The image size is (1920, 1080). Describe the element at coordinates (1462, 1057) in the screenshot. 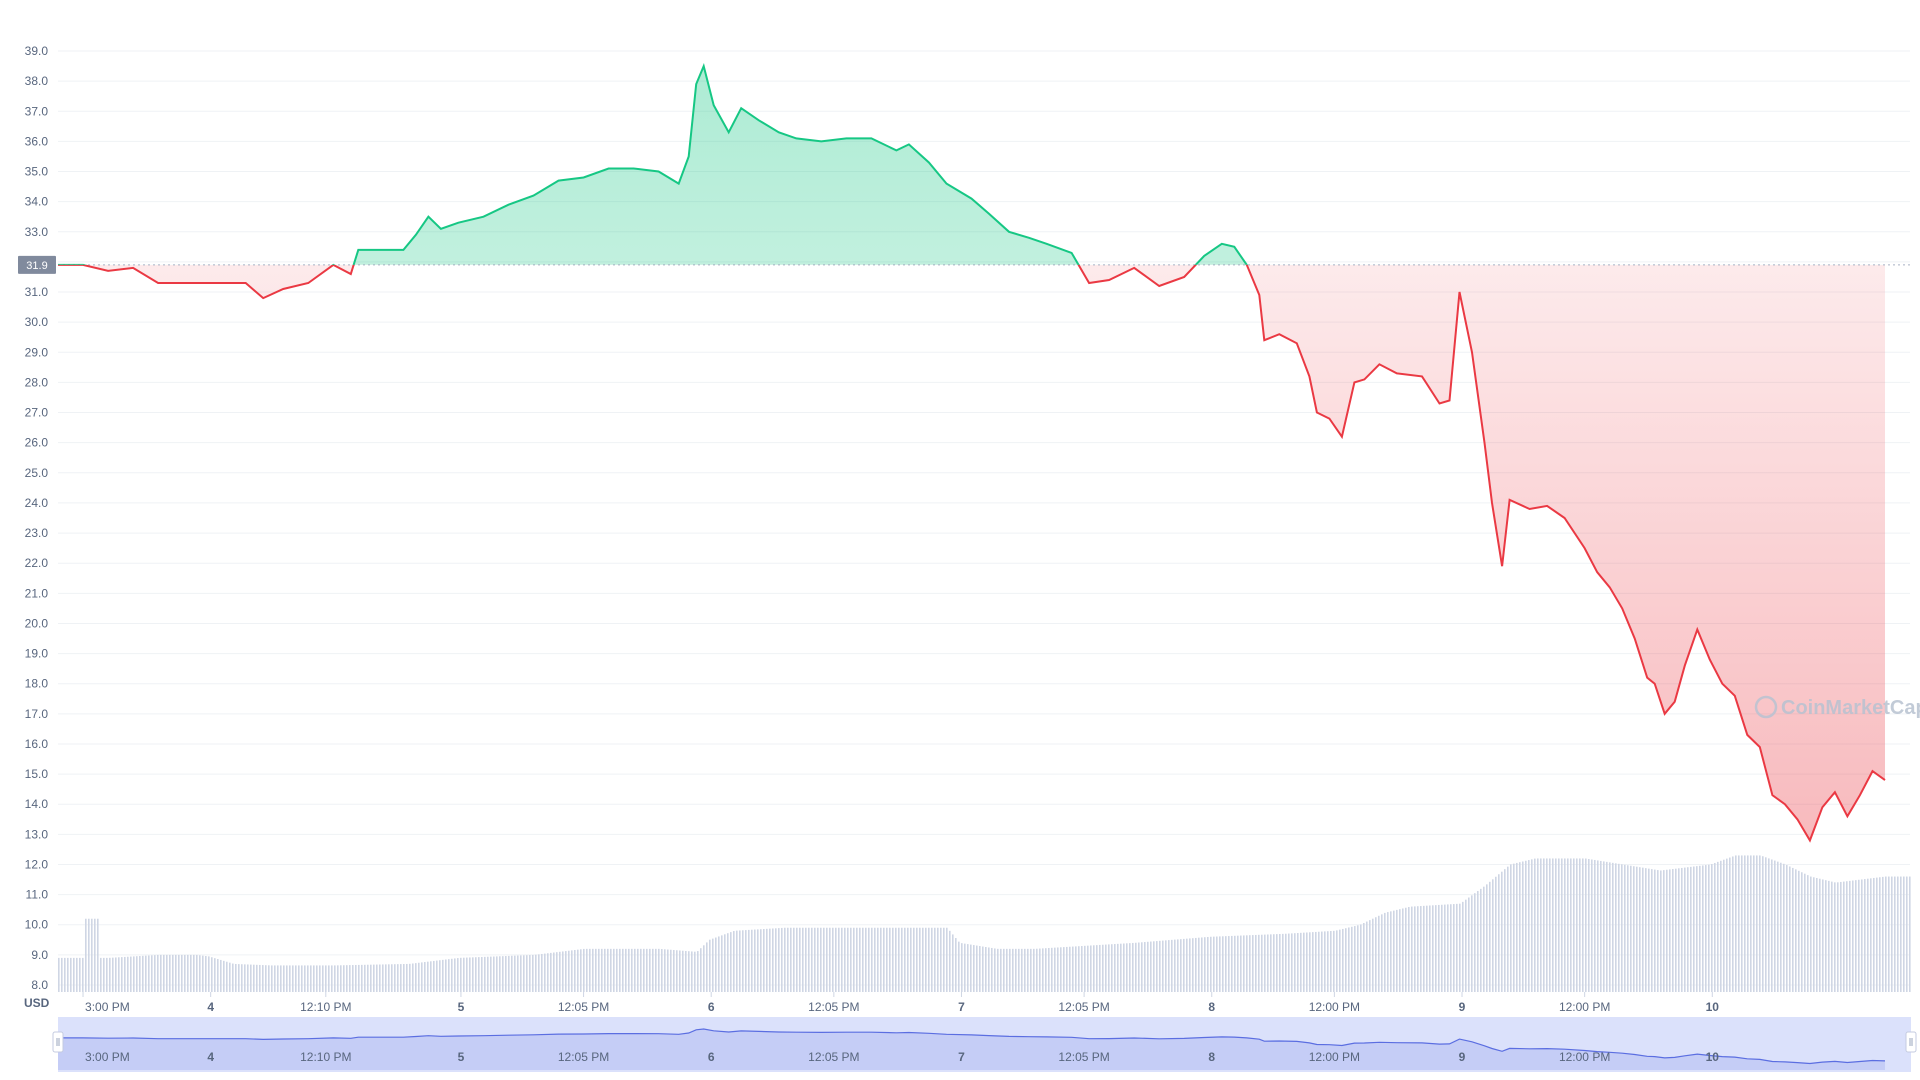

I see `navigator-tick-label: 9` at that location.